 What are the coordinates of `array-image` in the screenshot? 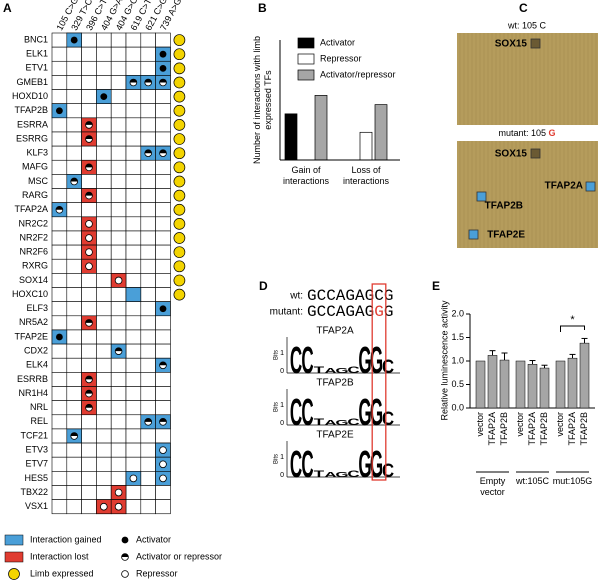 It's located at (527, 79).